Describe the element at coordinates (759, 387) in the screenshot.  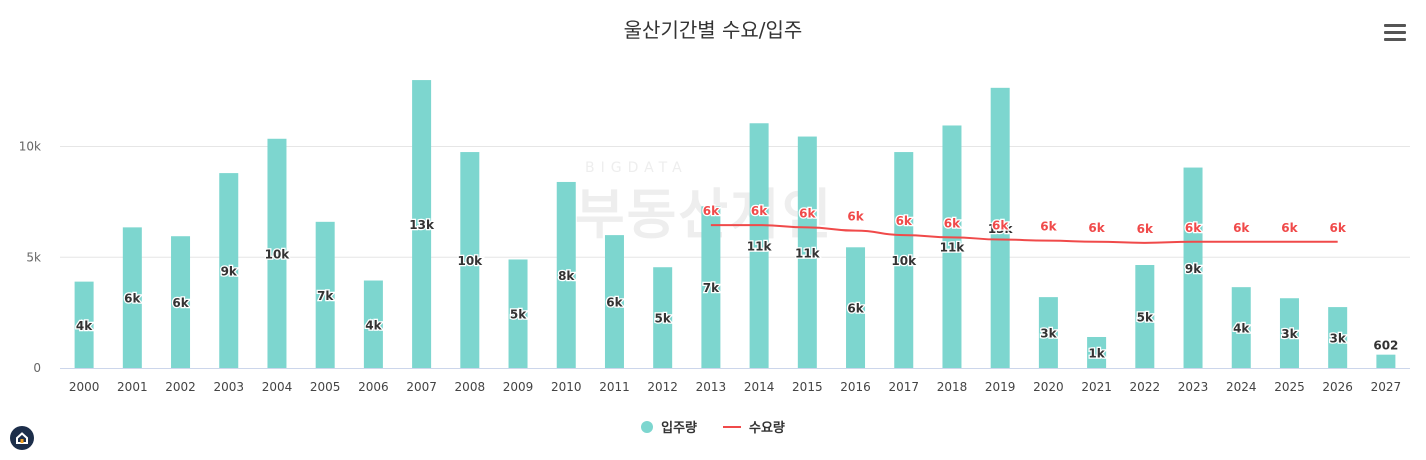
I see `x-tick-label: 2014` at that location.